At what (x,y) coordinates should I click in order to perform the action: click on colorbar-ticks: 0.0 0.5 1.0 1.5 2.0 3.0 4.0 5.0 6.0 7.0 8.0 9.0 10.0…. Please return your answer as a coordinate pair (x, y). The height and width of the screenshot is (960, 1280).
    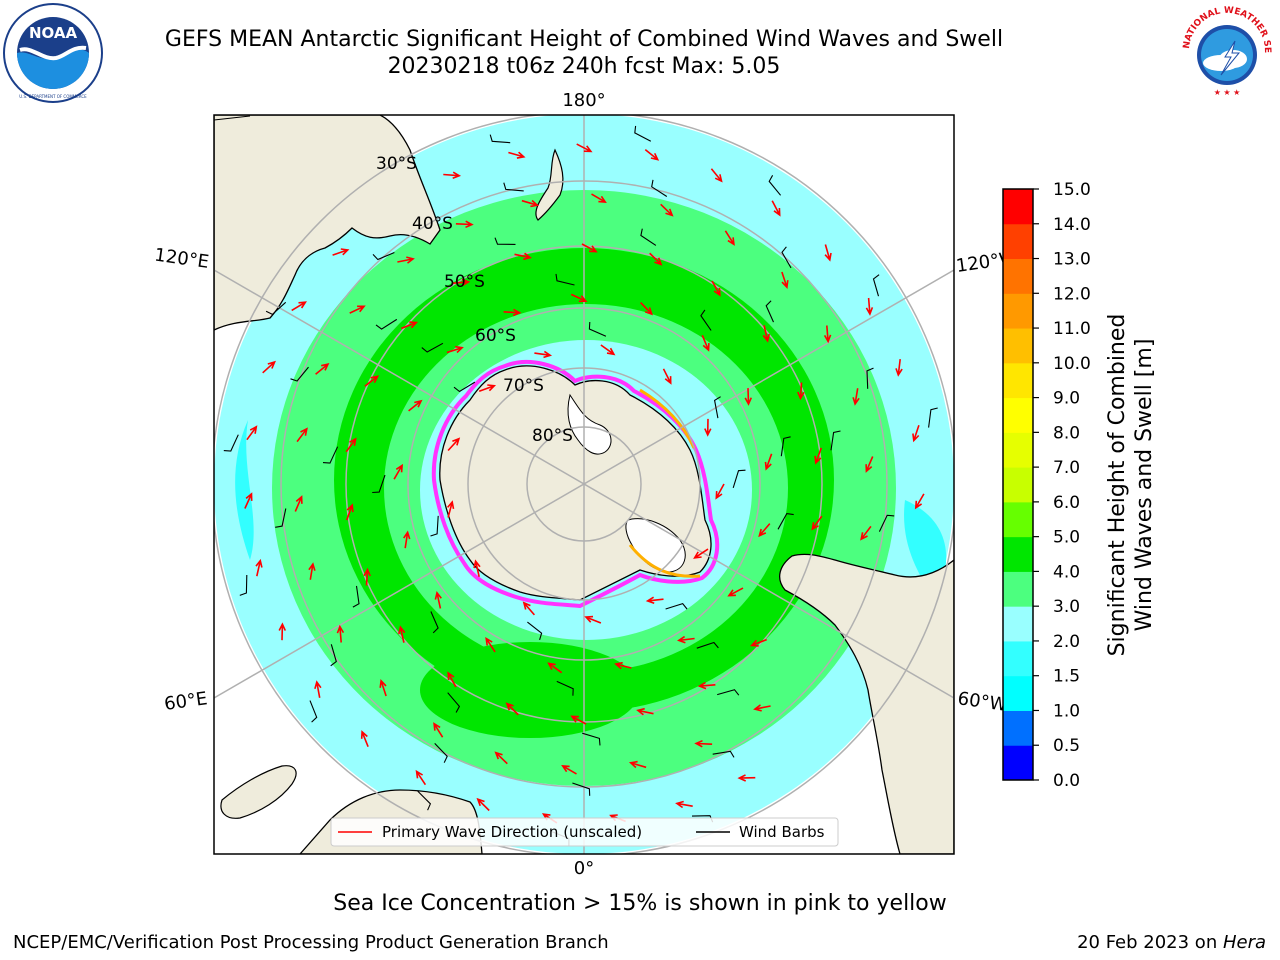
    Looking at the image, I should click on (1062, 485).